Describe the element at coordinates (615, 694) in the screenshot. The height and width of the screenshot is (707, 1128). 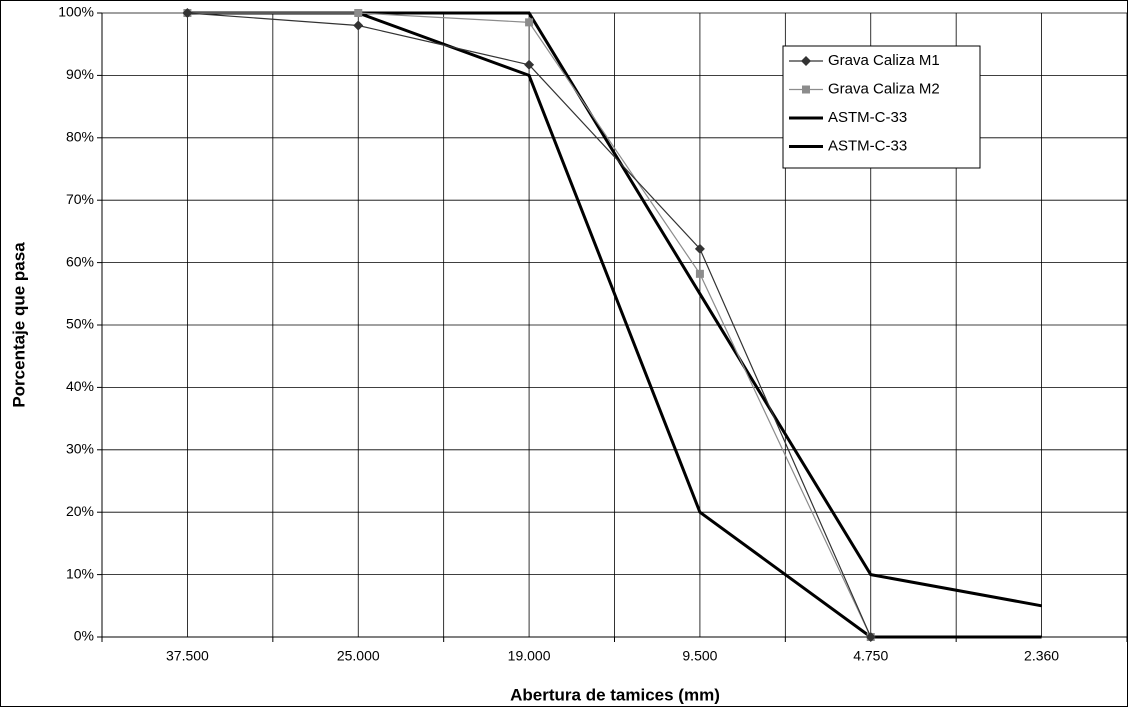
I see `x-axis-title: Abertura de tamices (mm)` at that location.